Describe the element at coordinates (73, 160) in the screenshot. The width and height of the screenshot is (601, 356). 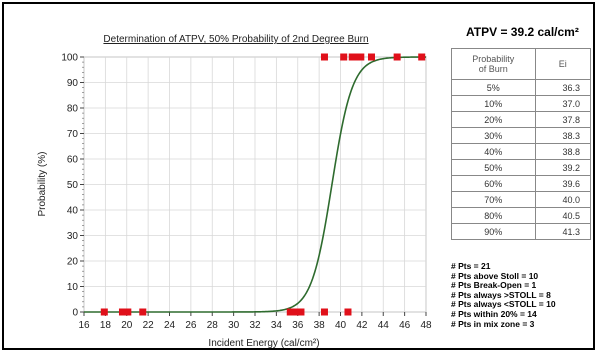
I see `y-tick-label: 60` at that location.